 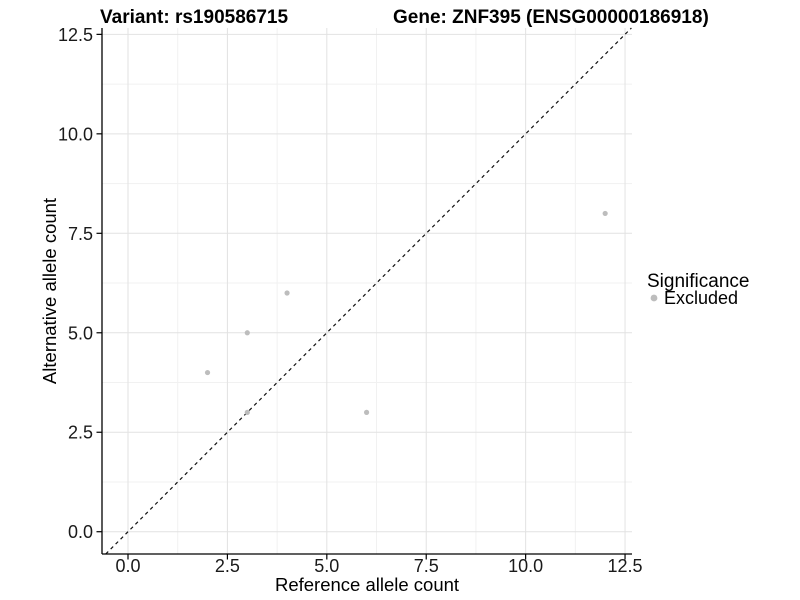 What do you see at coordinates (75, 35) in the screenshot?
I see `y-tick-label: 12.5` at bounding box center [75, 35].